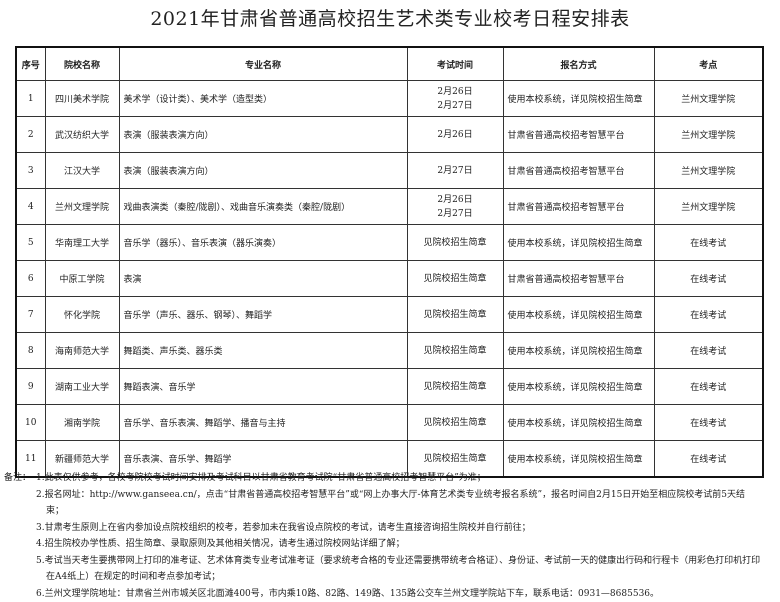 This screenshot has height=602, width=780. Describe the element at coordinates (30, 207) in the screenshot. I see `cell-index: 4` at that location.